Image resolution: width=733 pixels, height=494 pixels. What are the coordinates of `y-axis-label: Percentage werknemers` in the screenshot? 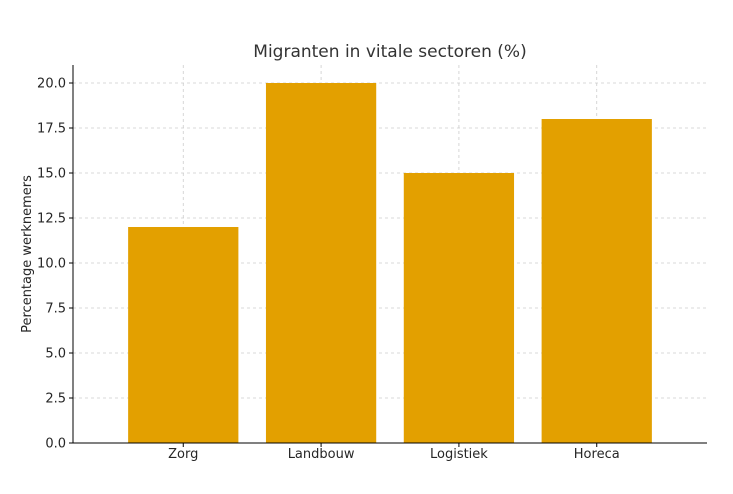 It's located at (27, 254).